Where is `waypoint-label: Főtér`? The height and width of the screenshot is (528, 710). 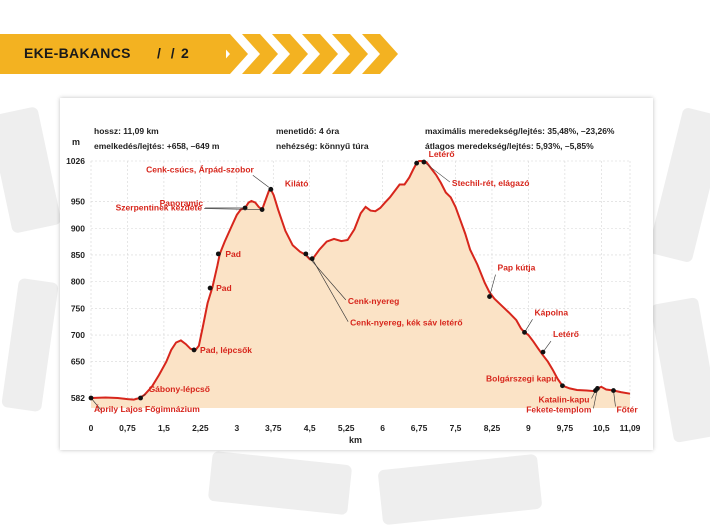
waypoint-label: Főtér is located at coordinates (627, 410).